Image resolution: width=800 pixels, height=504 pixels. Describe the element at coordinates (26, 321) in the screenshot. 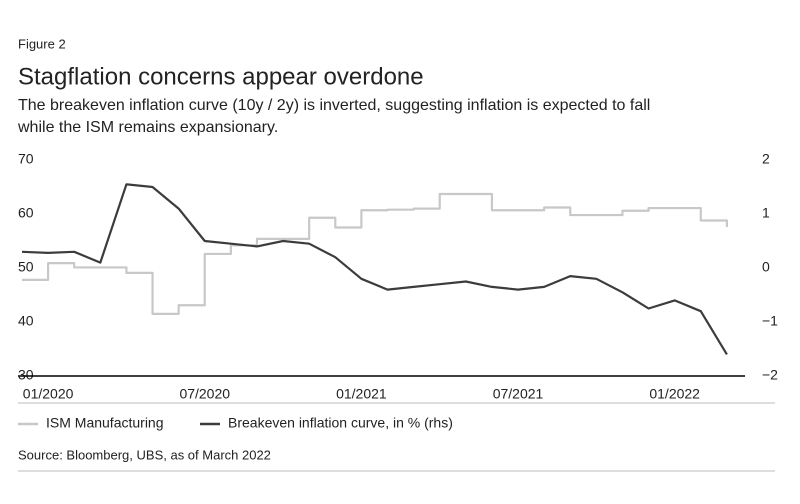

I see `y-tick-label: 40` at that location.